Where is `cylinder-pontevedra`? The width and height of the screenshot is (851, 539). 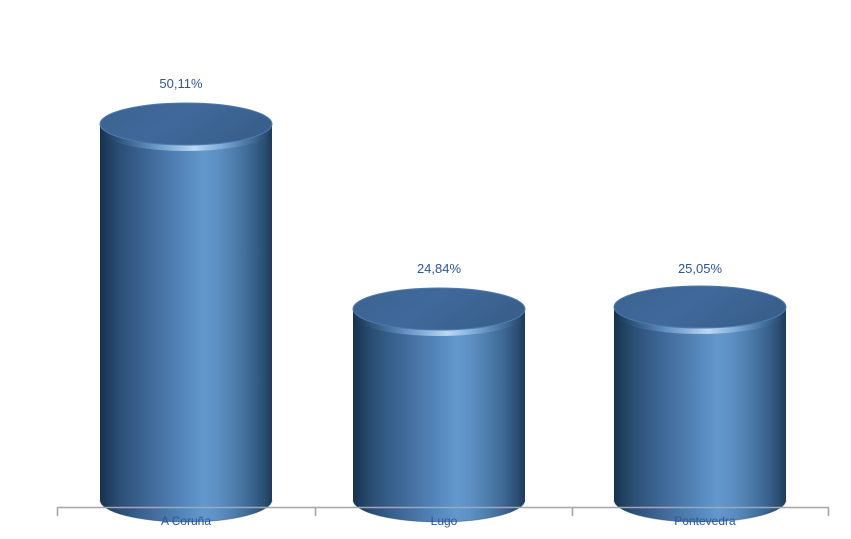
cylinder-pontevedra is located at coordinates (700, 404).